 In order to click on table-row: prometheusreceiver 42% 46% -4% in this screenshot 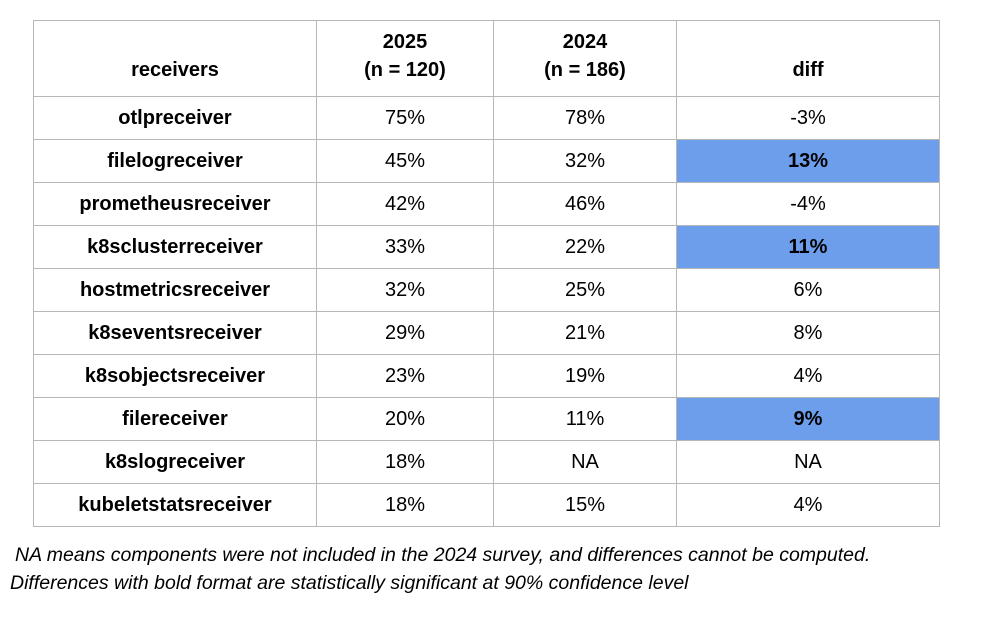, I will do `click(486, 204)`.